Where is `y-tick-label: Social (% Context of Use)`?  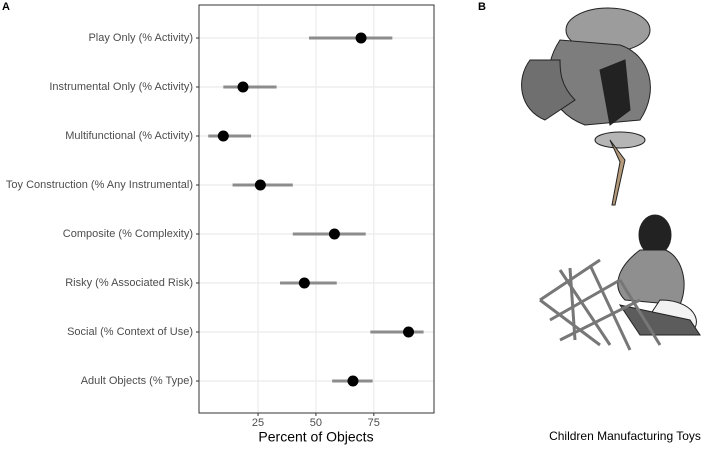 y-tick-label: Social (% Context of Use) is located at coordinates (130, 332).